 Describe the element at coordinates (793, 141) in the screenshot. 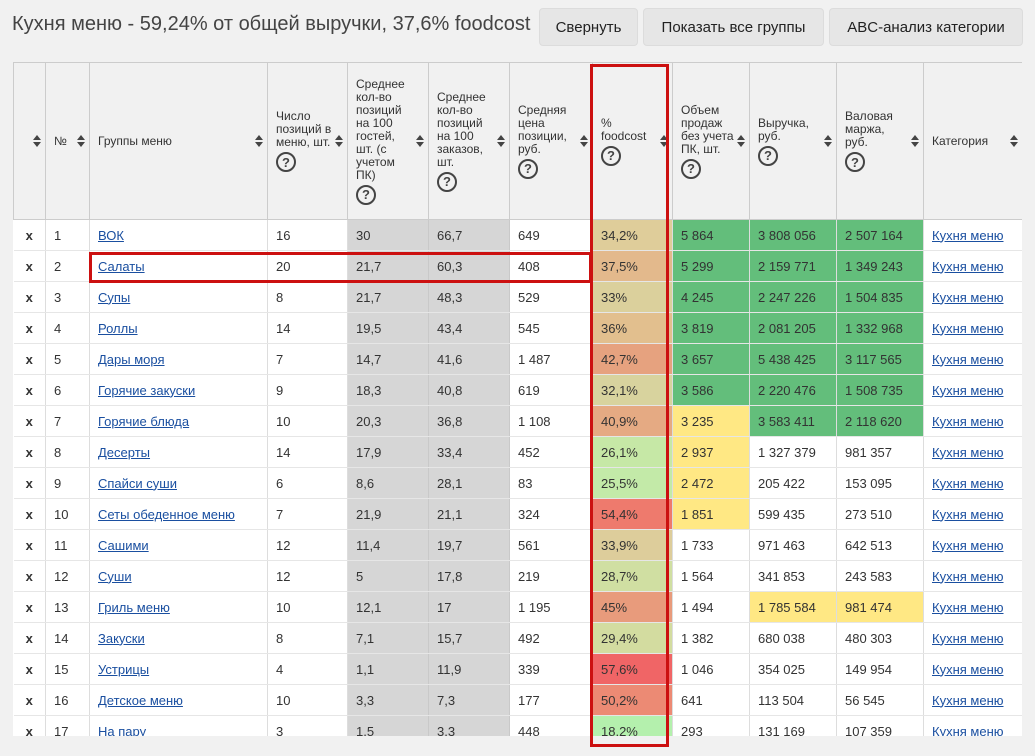

I see `column-header-revenue: Выручка, руб.?` at that location.